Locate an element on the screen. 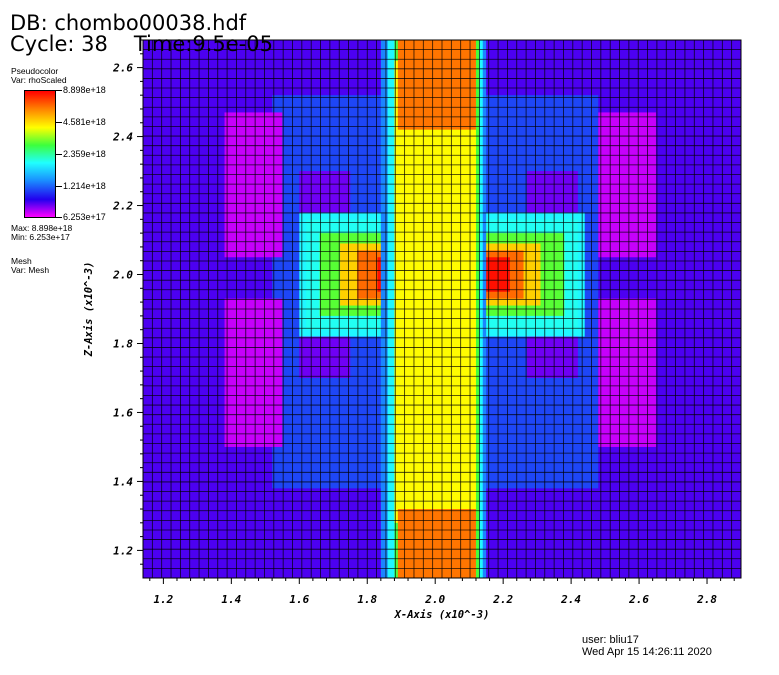 This screenshot has height=675, width=779. legend-label-max: 8.898e+18 is located at coordinates (84, 90).